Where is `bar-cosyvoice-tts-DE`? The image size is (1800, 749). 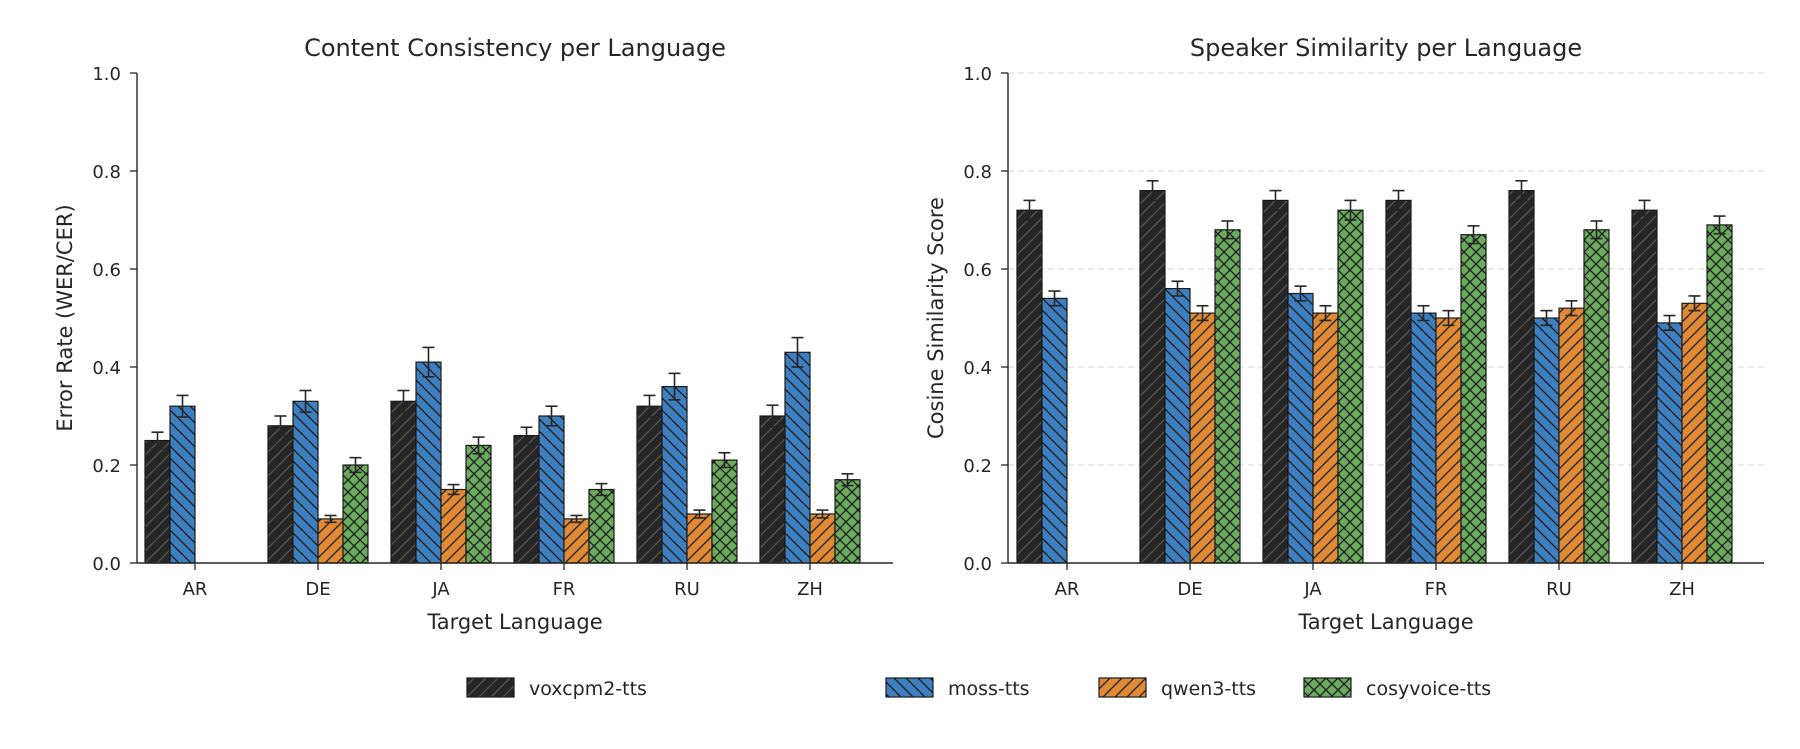 bar-cosyvoice-tts-DE is located at coordinates (355, 514).